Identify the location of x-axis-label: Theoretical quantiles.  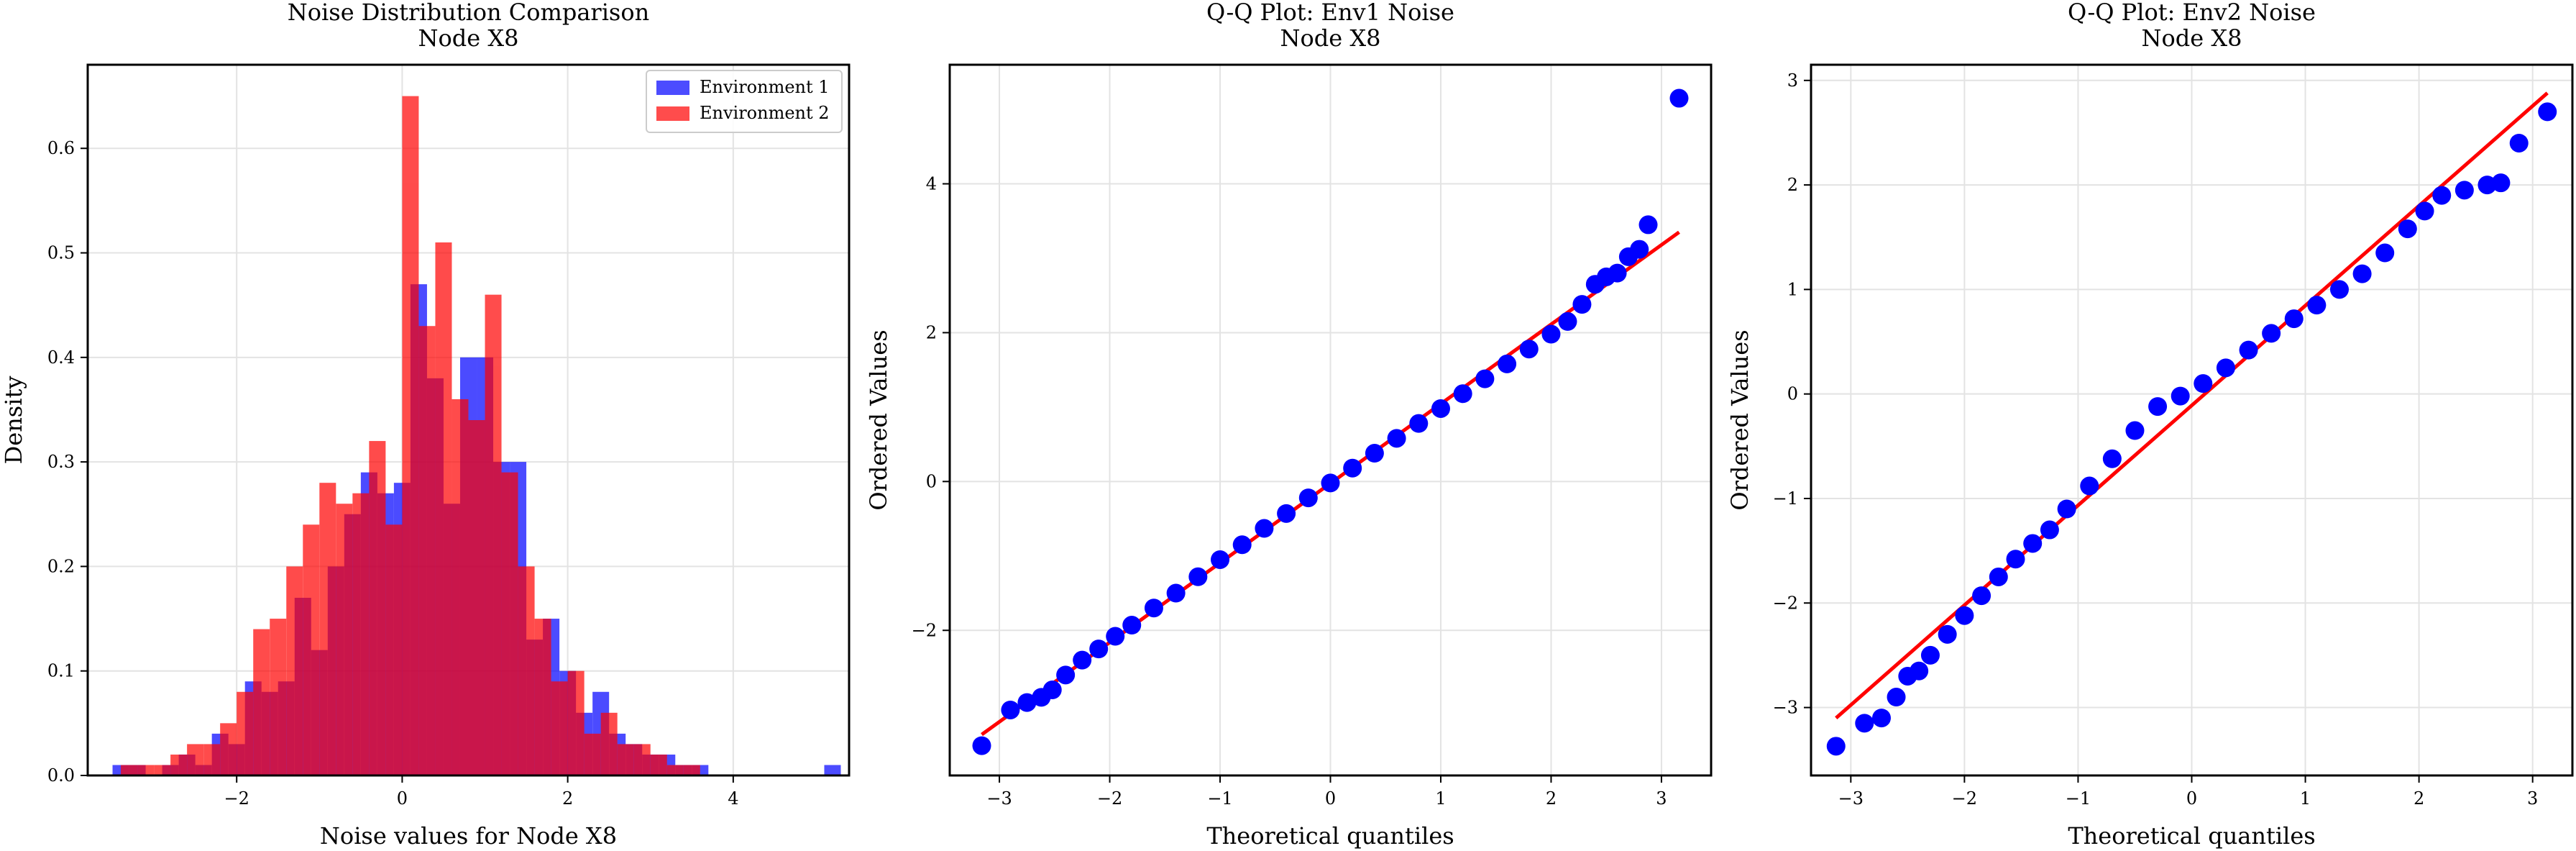
(1330, 836).